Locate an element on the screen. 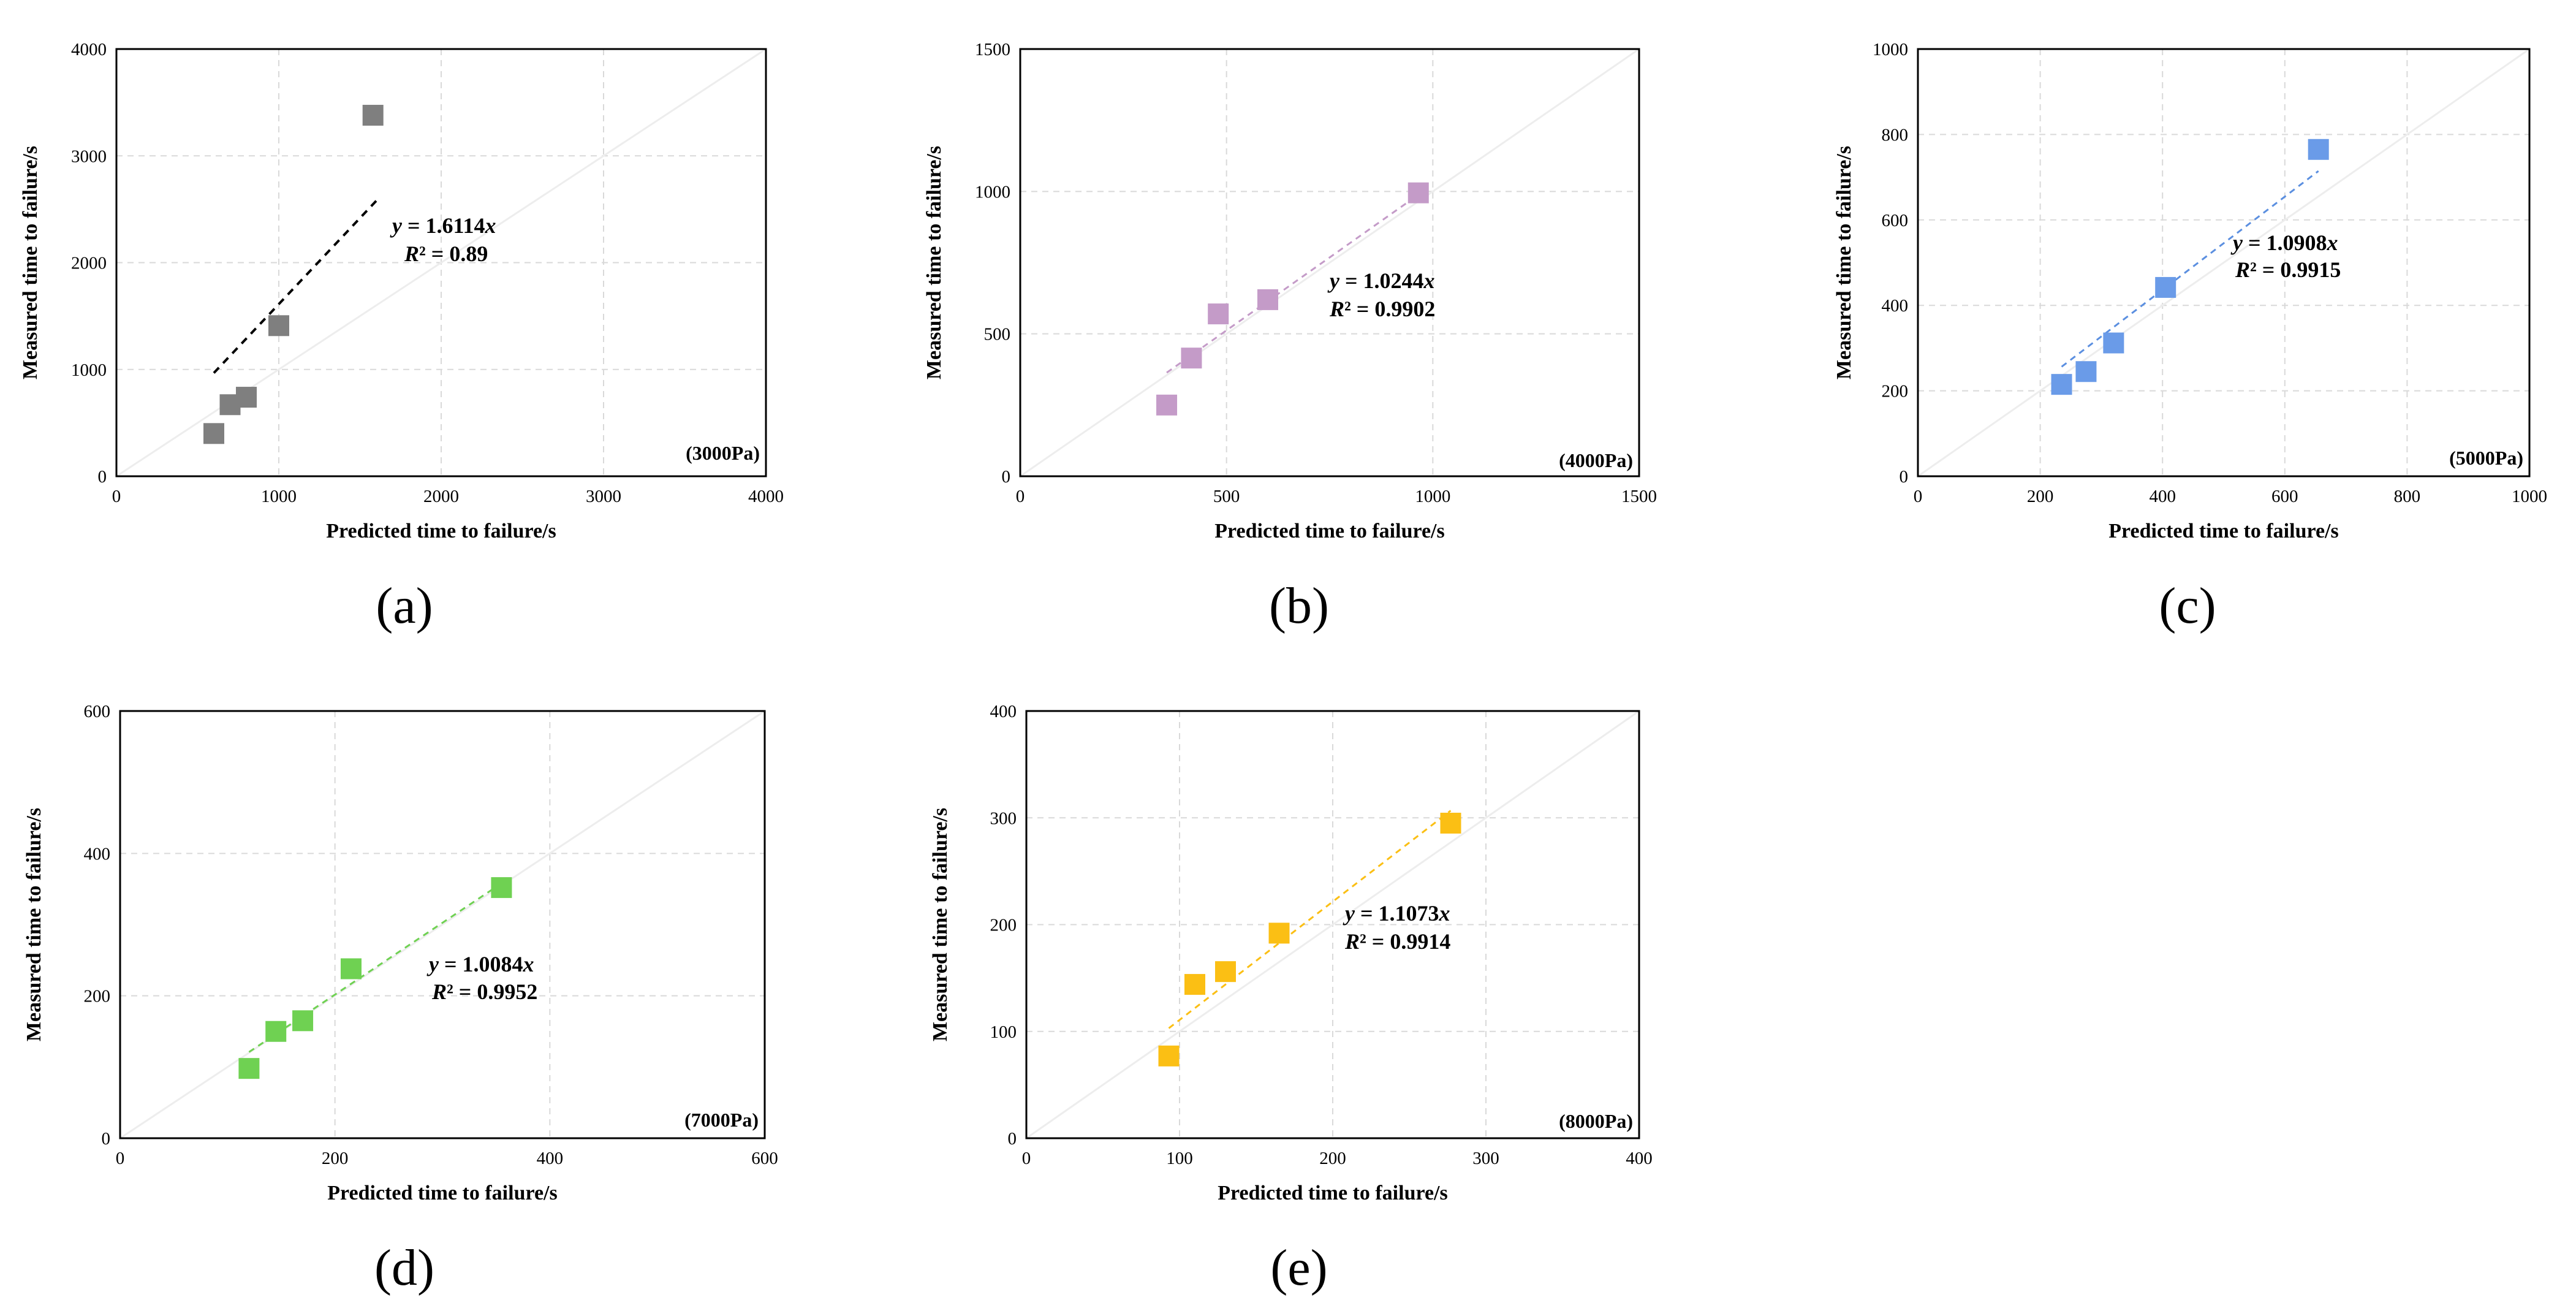 Image resolution: width=2576 pixels, height=1308 pixels. fit-equation: y = 1.1073x is located at coordinates (1396, 913).